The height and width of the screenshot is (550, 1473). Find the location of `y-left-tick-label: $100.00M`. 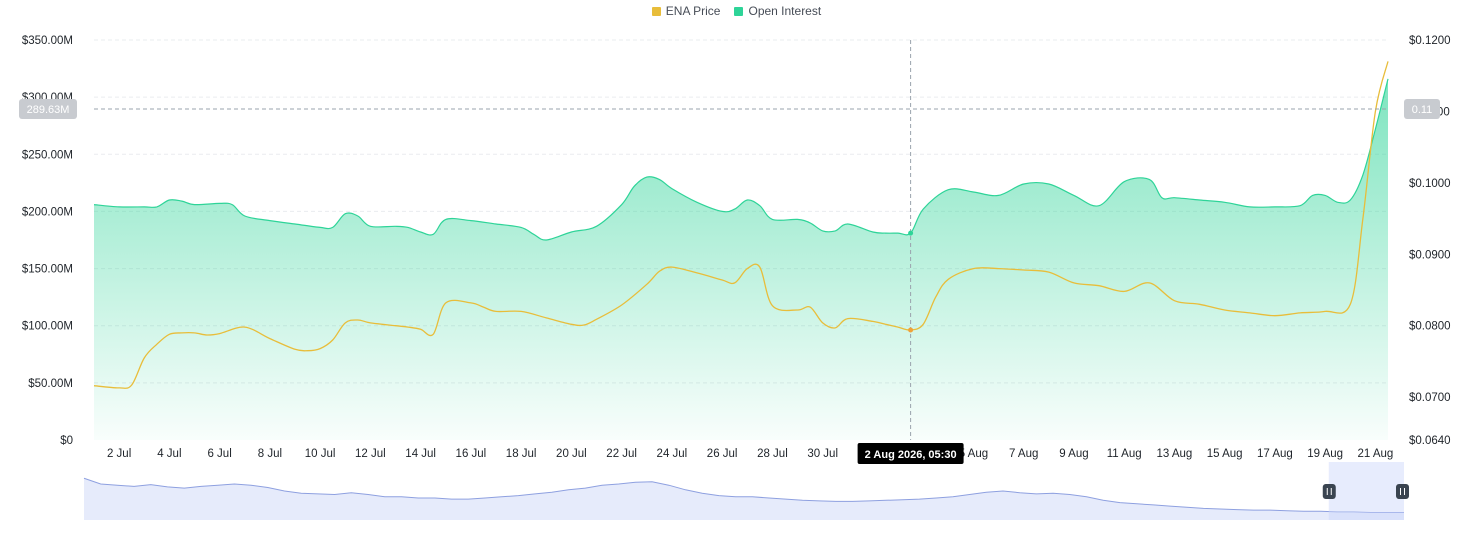

y-left-tick-label: $100.00M is located at coordinates (47, 327).